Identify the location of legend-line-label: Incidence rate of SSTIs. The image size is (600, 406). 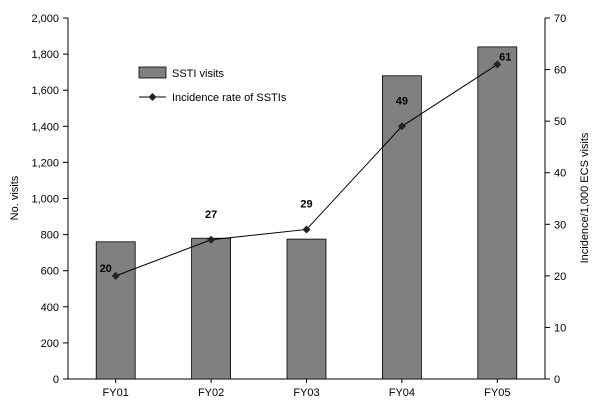
(229, 98).